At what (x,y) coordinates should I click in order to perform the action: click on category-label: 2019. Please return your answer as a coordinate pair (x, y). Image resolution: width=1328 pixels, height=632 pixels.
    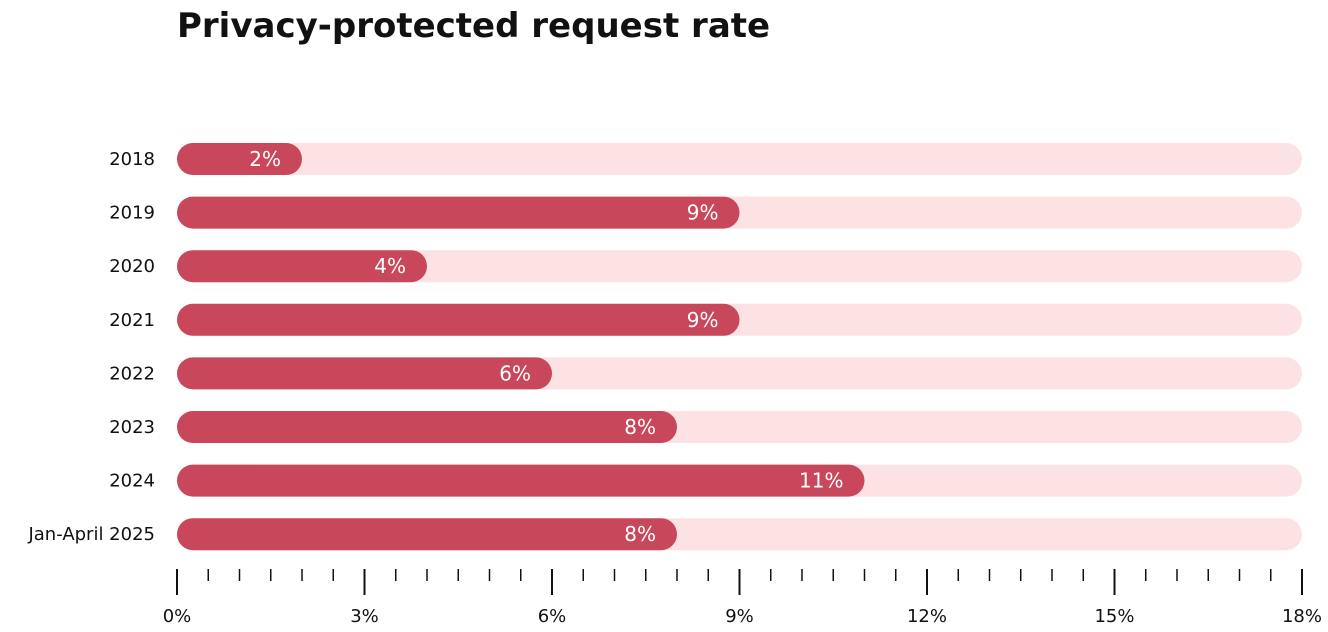
    Looking at the image, I should click on (132, 213).